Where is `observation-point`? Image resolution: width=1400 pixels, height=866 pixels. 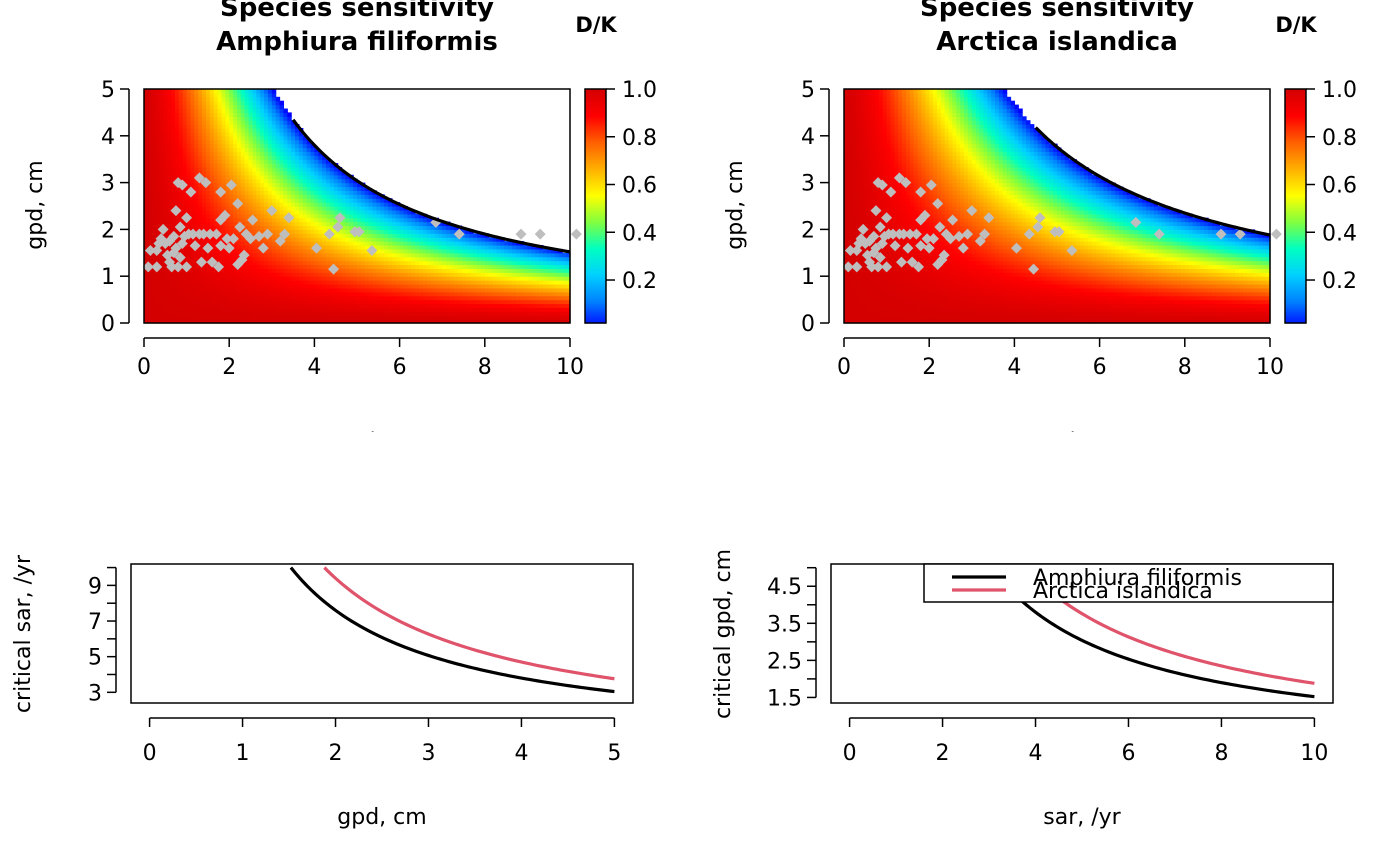
observation-point is located at coordinates (187, 218).